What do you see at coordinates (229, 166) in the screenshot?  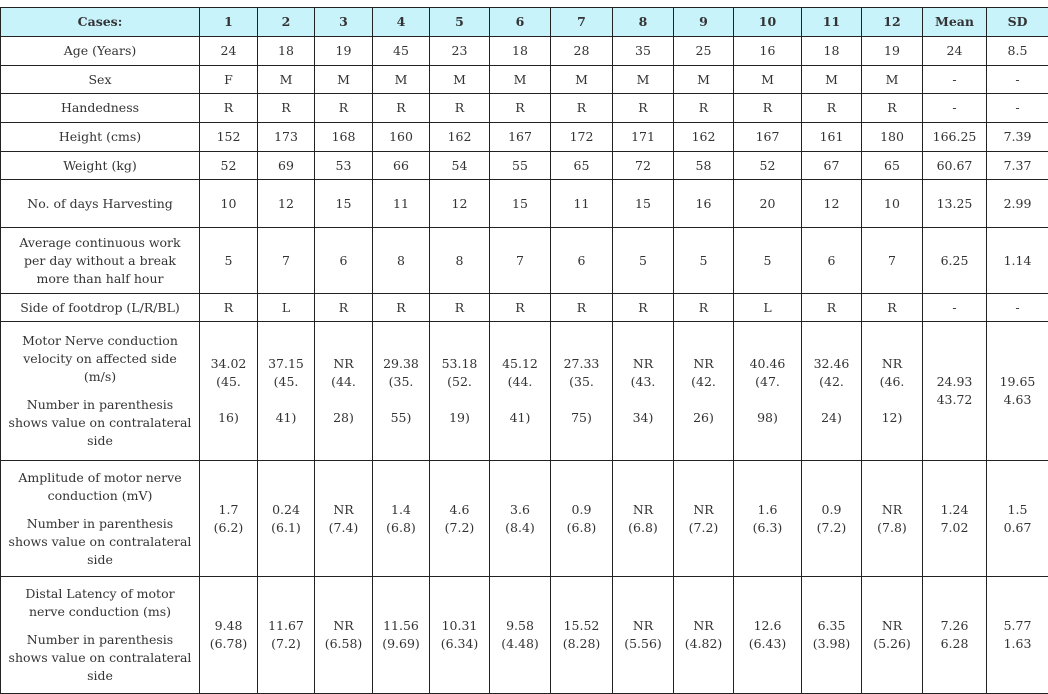 I see `value-cell: 52` at bounding box center [229, 166].